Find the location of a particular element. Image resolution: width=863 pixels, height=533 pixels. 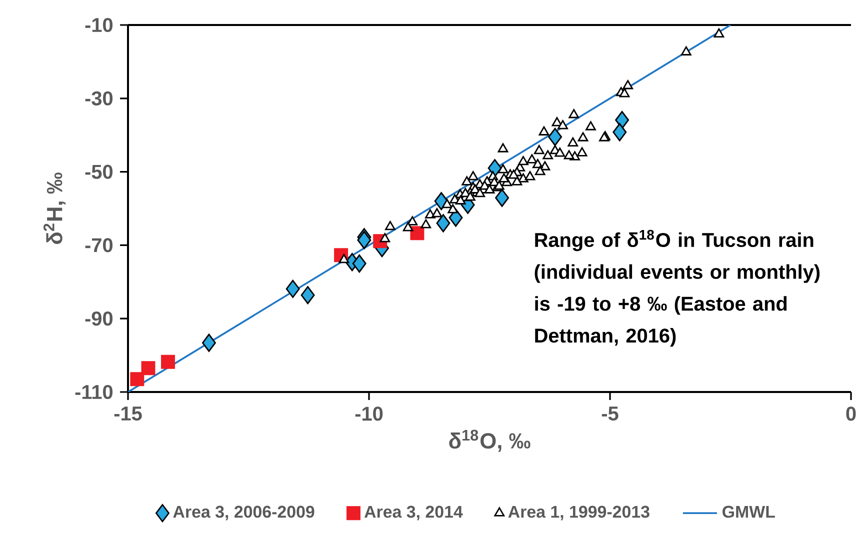

x-axis-title: δ$^{18}$O, ‰ is located at coordinates (489, 441).